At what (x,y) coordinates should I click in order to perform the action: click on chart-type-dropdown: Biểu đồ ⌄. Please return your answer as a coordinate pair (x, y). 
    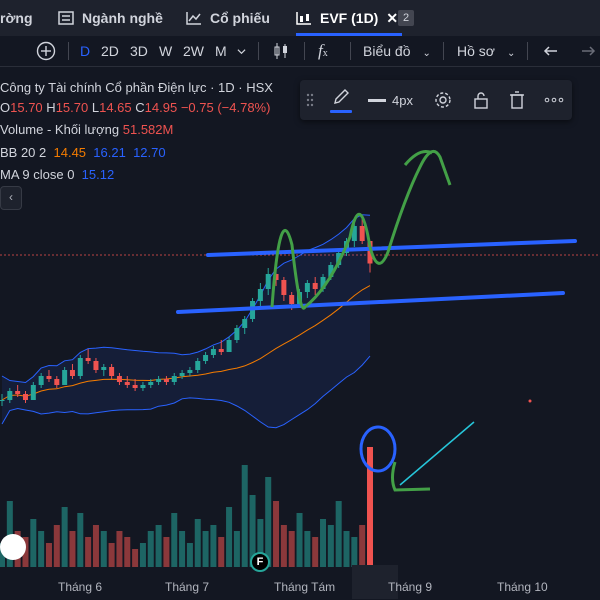
    Looking at the image, I should click on (397, 51).